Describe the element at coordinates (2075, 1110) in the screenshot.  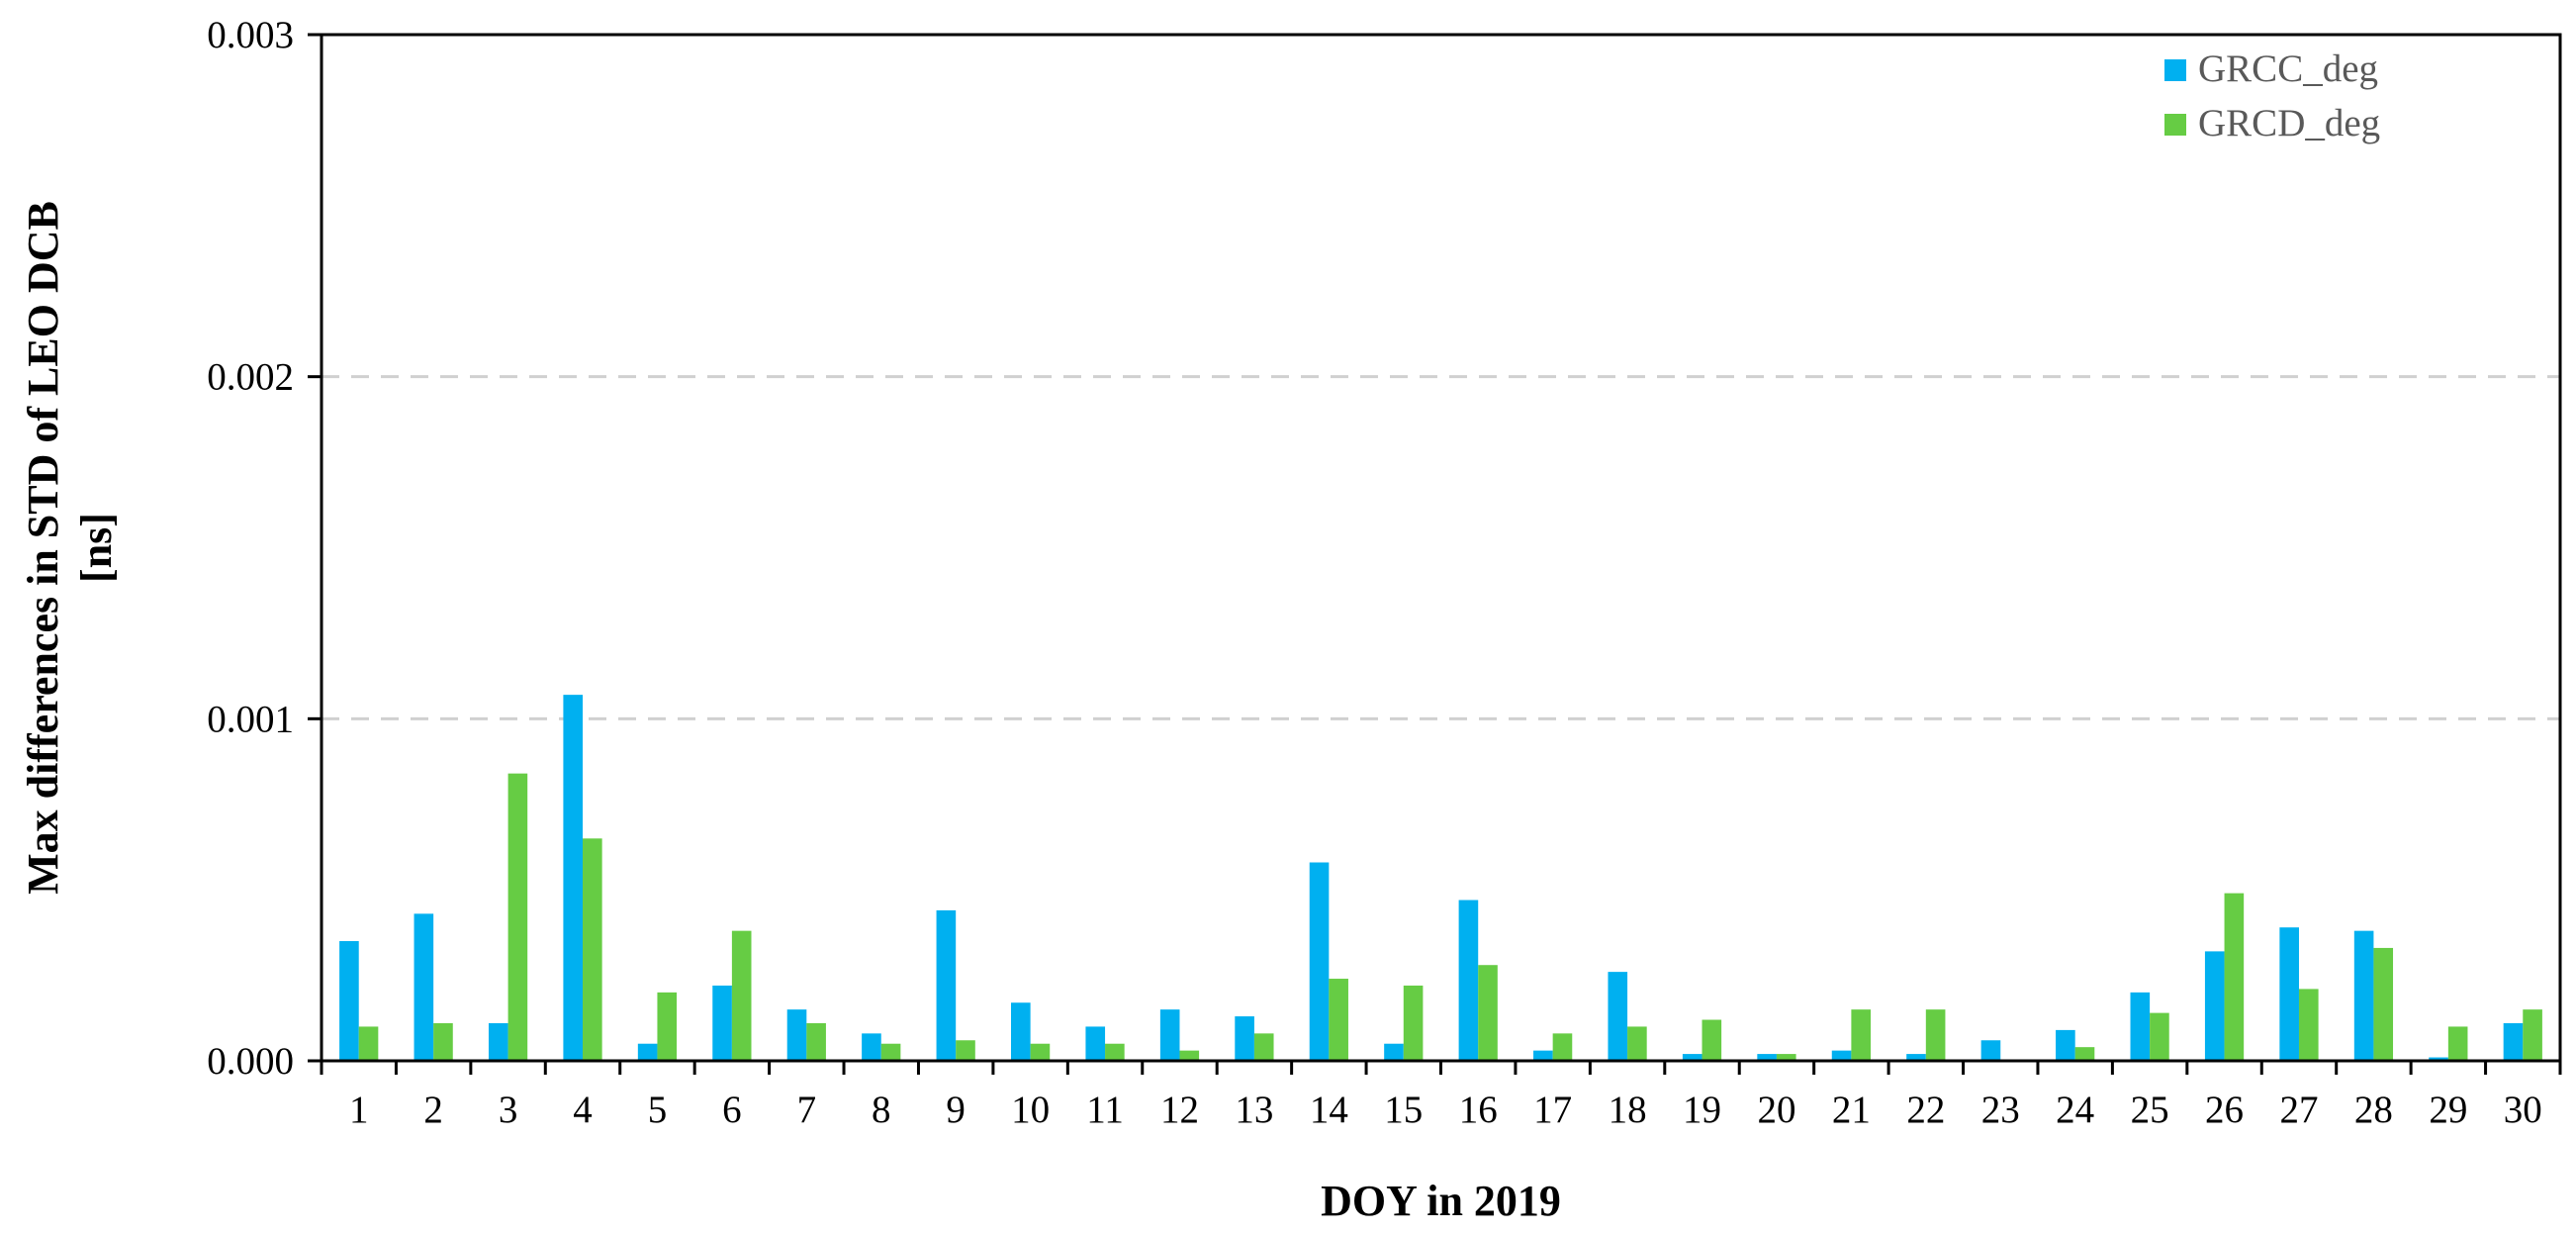
I see `x-tick-label: 24` at that location.